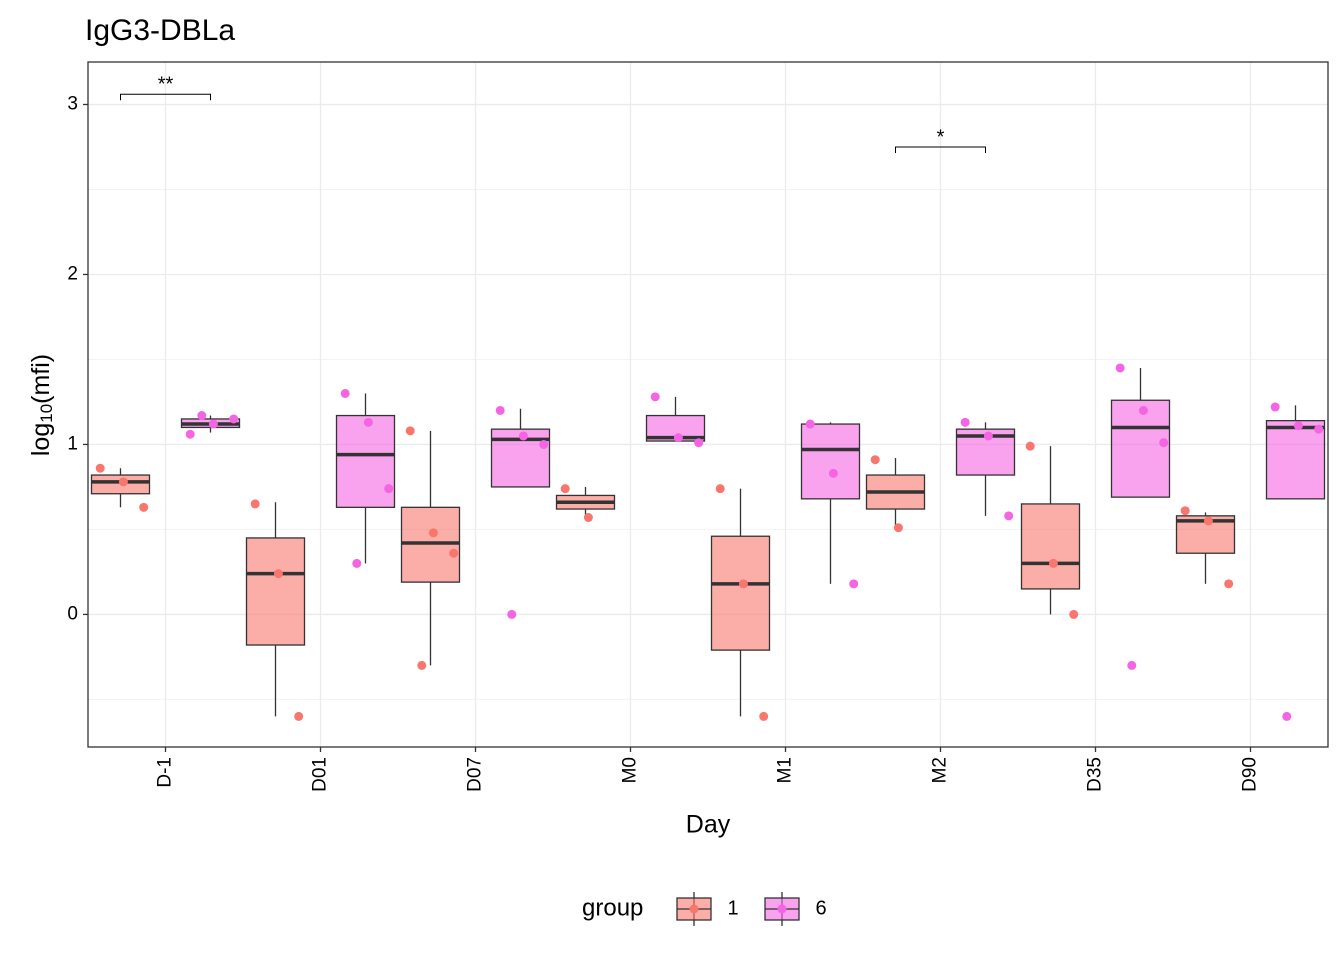  What do you see at coordinates (72, 104) in the screenshot?
I see `y-tick-label: 3` at bounding box center [72, 104].